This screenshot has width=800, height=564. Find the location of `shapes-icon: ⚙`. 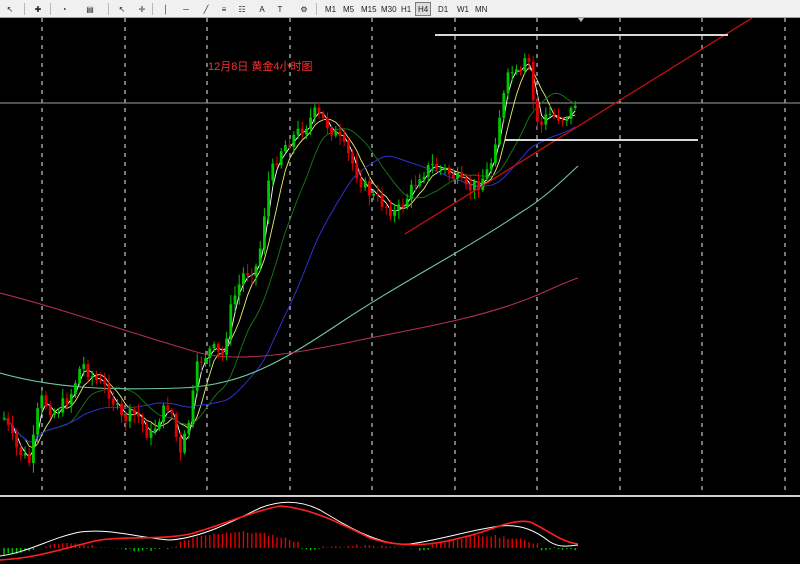

shapes-icon: ⚙ is located at coordinates (304, 9).